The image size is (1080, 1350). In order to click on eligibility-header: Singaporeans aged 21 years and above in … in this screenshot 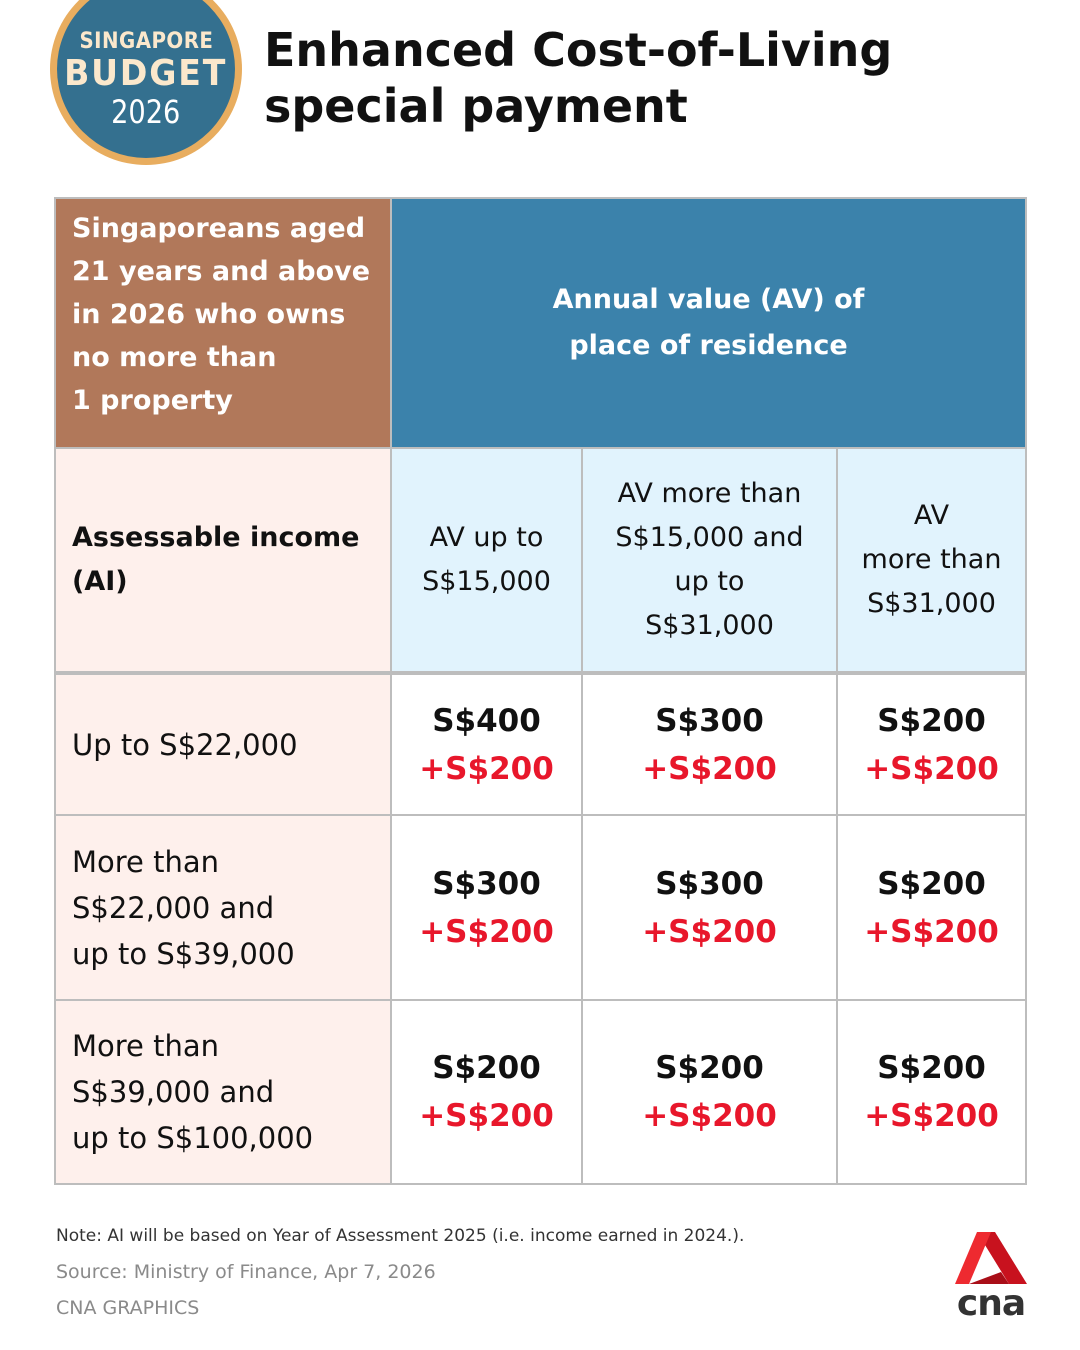, I will do `click(223, 323)`.